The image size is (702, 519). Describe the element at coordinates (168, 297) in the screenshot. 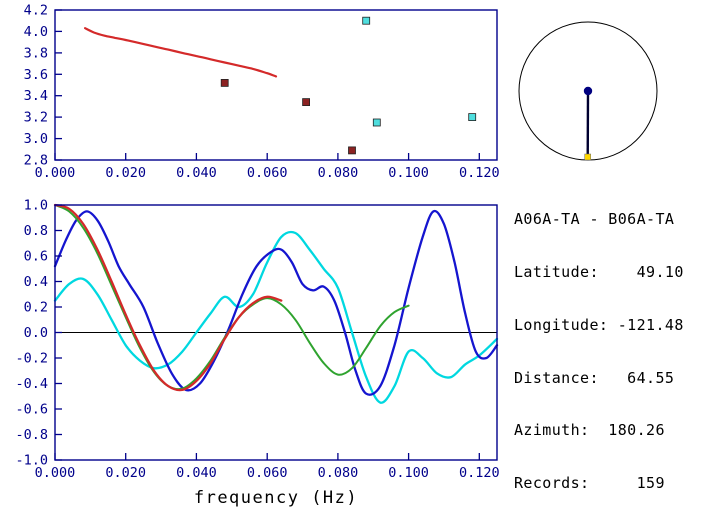

I see `stack-red-curve` at that location.